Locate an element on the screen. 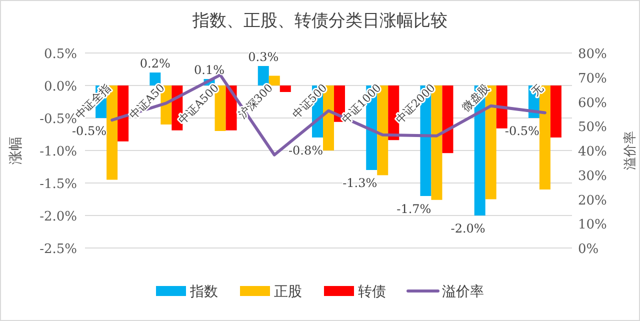  legend-label: 溢价率 is located at coordinates (463, 292).